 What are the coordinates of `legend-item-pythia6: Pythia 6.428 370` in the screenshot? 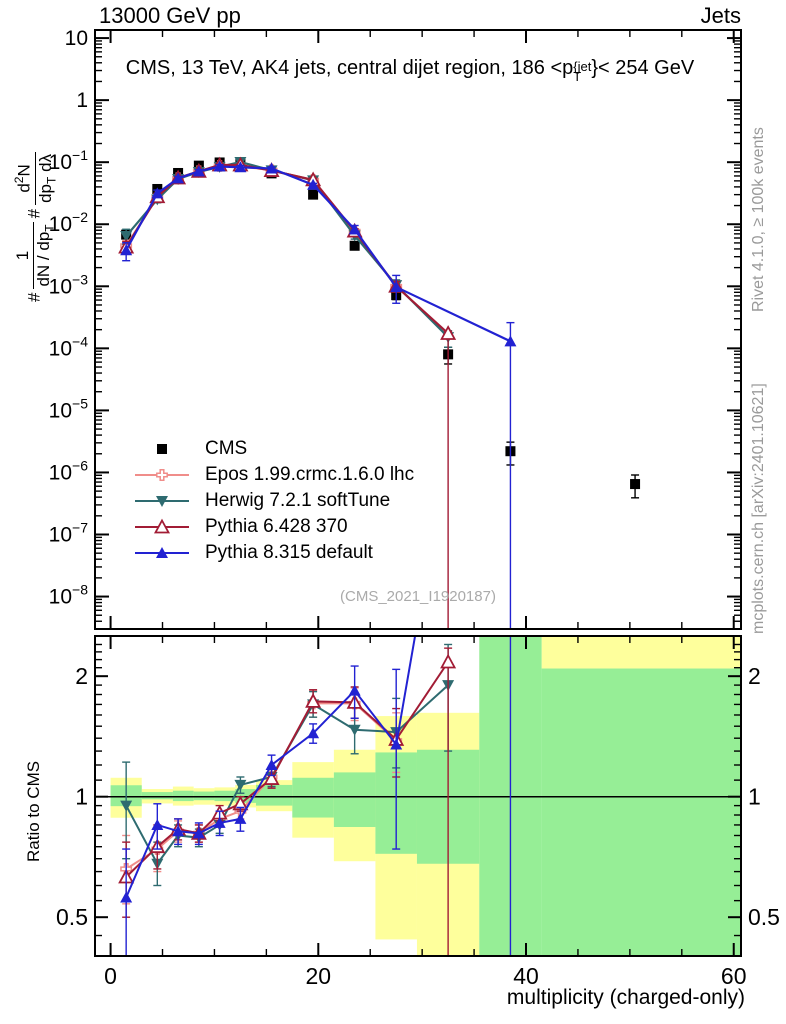 It's located at (273, 527).